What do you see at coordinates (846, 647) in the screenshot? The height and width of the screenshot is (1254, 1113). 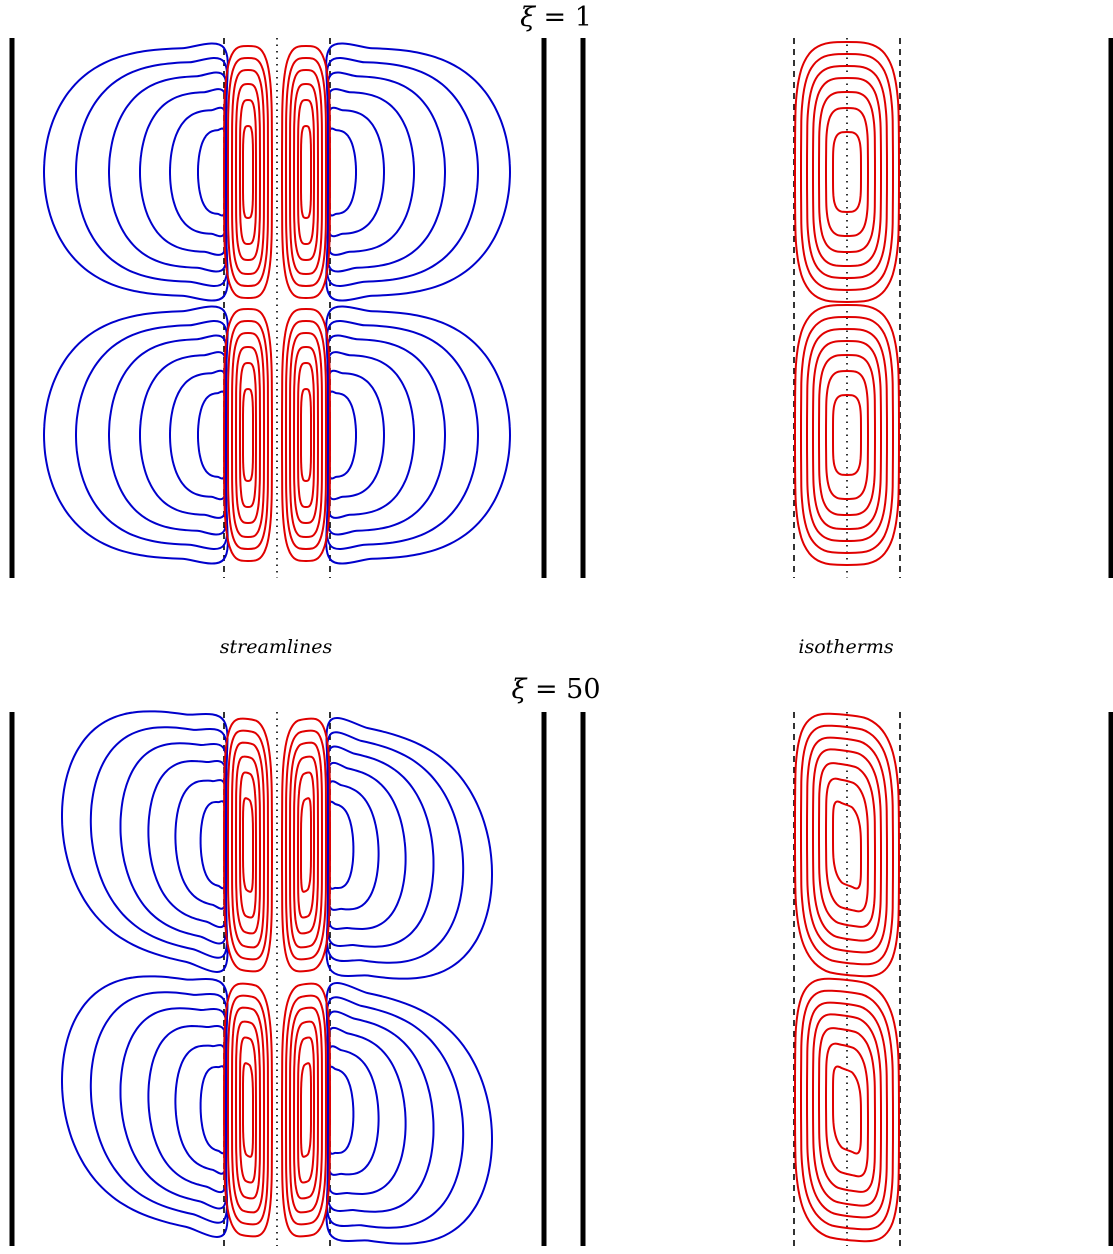 I see `isotherms-caption: isotherms` at bounding box center [846, 647].